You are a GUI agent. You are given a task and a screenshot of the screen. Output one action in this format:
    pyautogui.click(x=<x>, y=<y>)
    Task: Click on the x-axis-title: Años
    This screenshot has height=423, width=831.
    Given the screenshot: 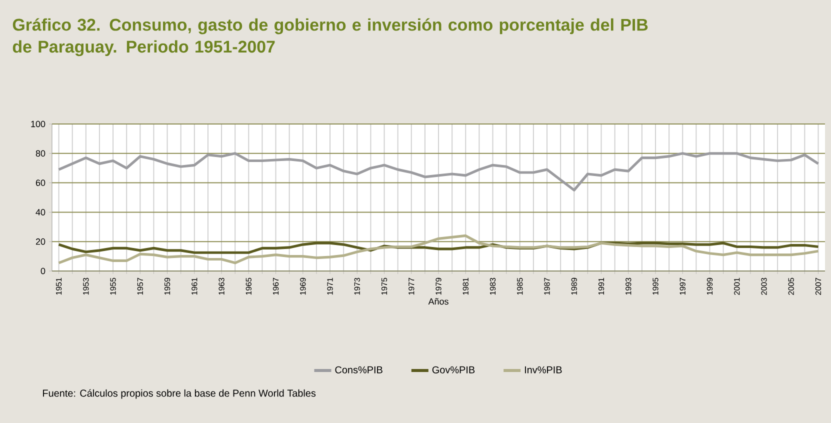 What is the action you would take?
    pyautogui.click(x=438, y=301)
    